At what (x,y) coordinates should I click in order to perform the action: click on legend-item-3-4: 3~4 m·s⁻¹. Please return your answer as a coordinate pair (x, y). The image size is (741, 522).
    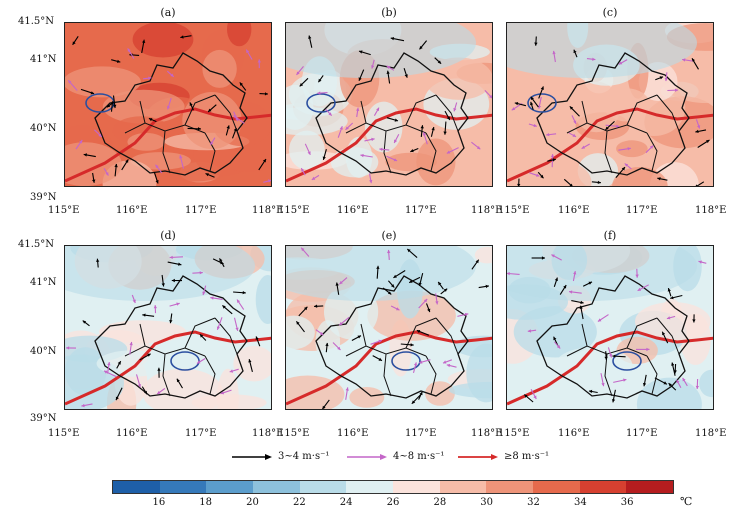
    Looking at the image, I should click on (279, 456).